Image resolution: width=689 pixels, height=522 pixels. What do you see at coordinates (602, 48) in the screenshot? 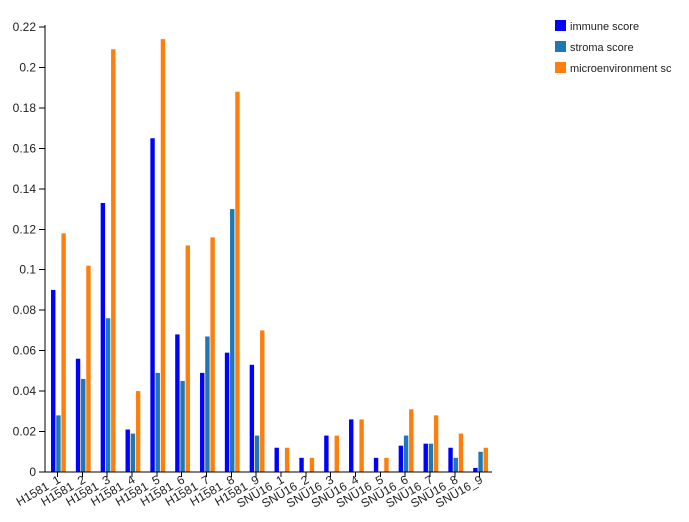
I see `legend-label: stroma score` at bounding box center [602, 48].